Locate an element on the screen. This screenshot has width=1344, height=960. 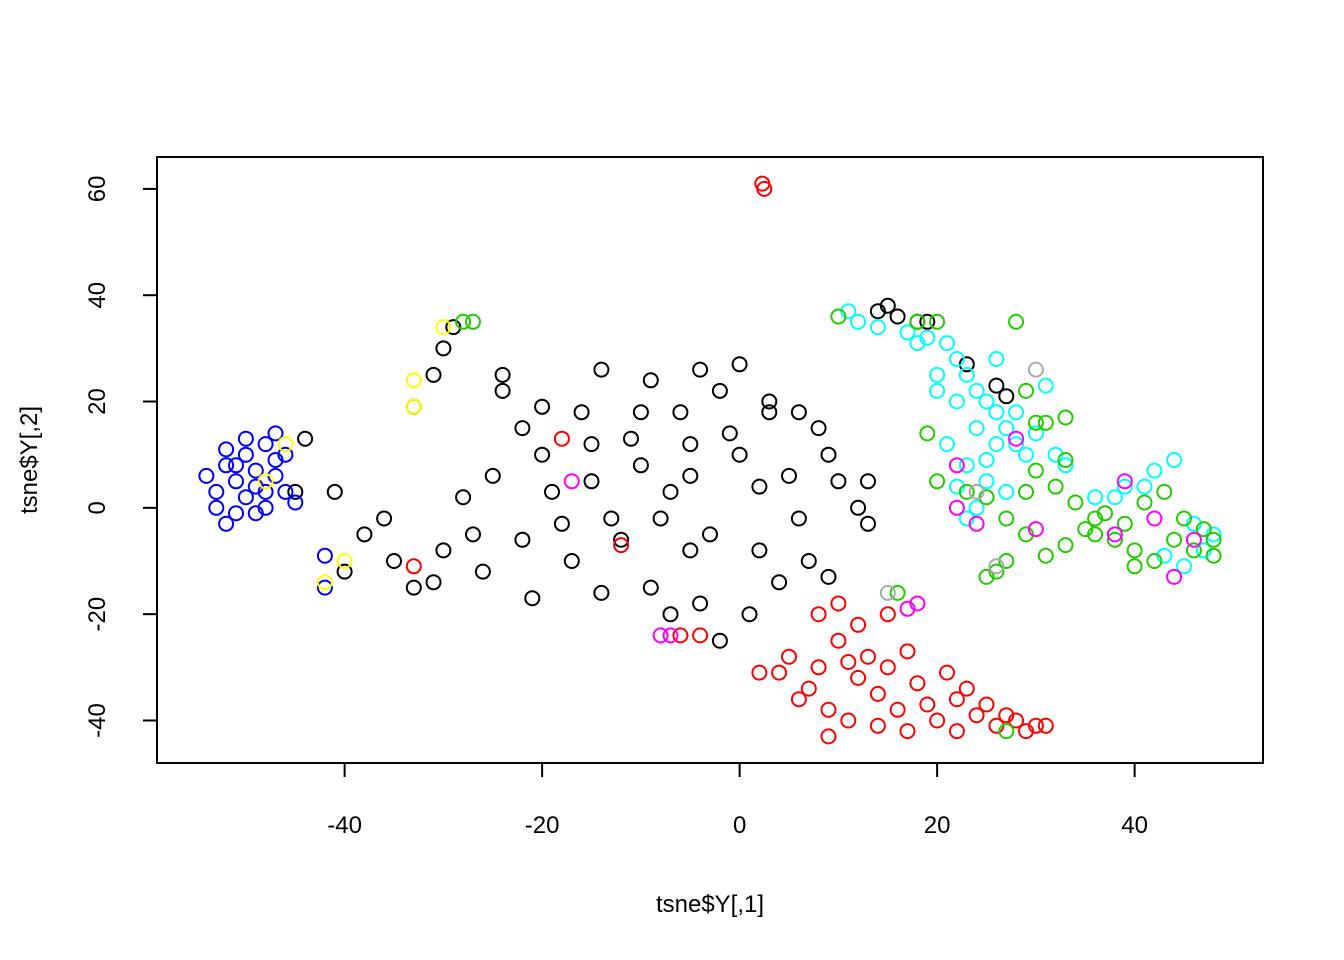
x-axis: -40 -20 0 20 40 is located at coordinates (737, 800).